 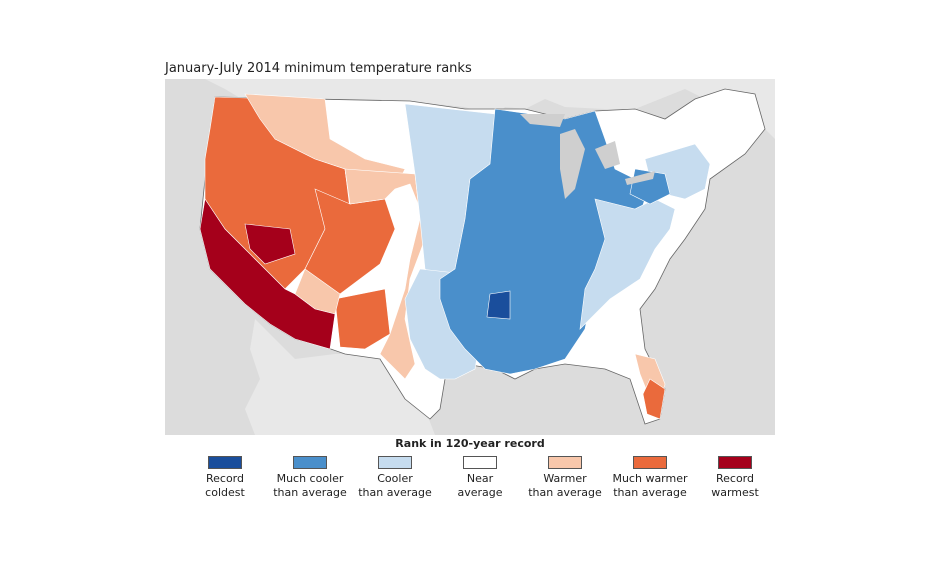 I want to click on mexico-land, so click(x=340, y=377).